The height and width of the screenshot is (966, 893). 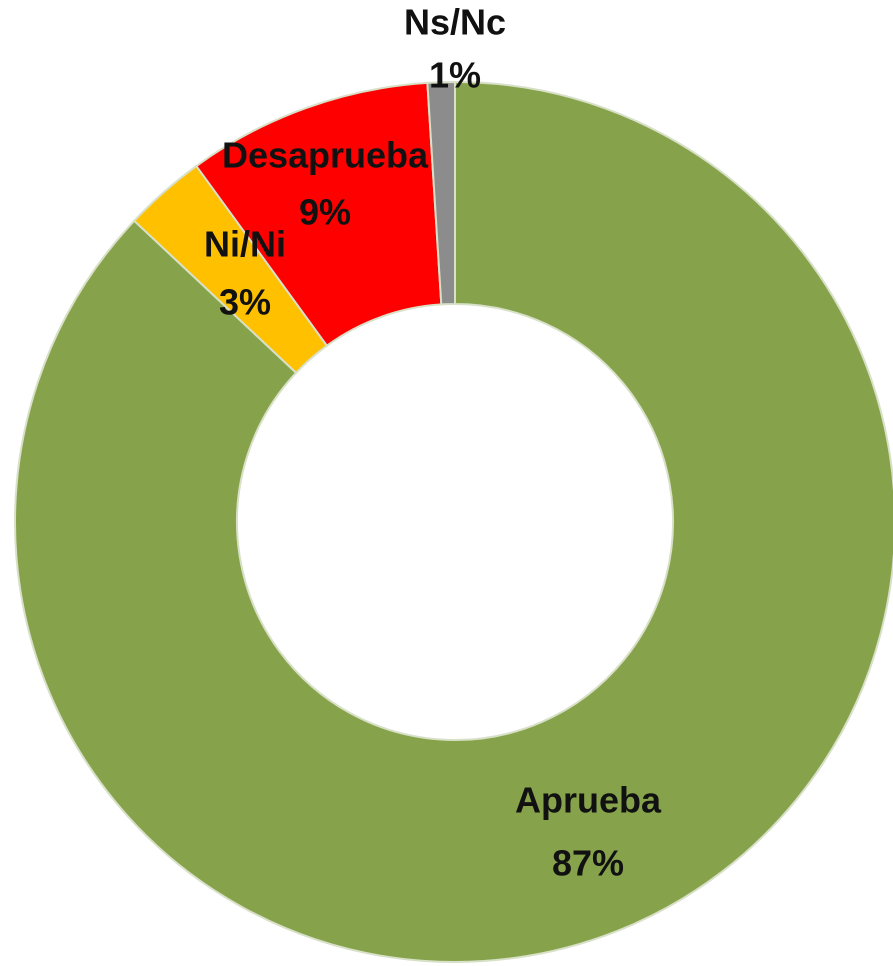 I want to click on slice-value-label: 1%, so click(x=455, y=75).